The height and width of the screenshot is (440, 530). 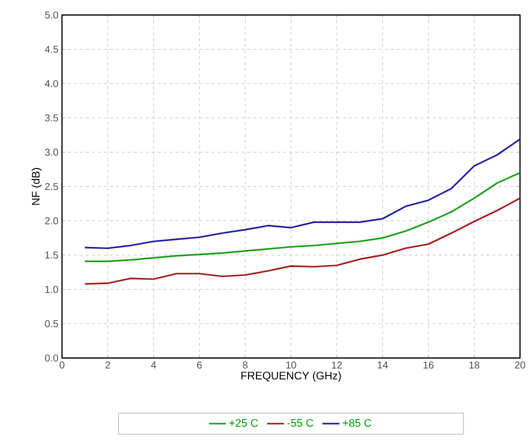 I want to click on x-tick-label: 4, so click(x=153, y=365).